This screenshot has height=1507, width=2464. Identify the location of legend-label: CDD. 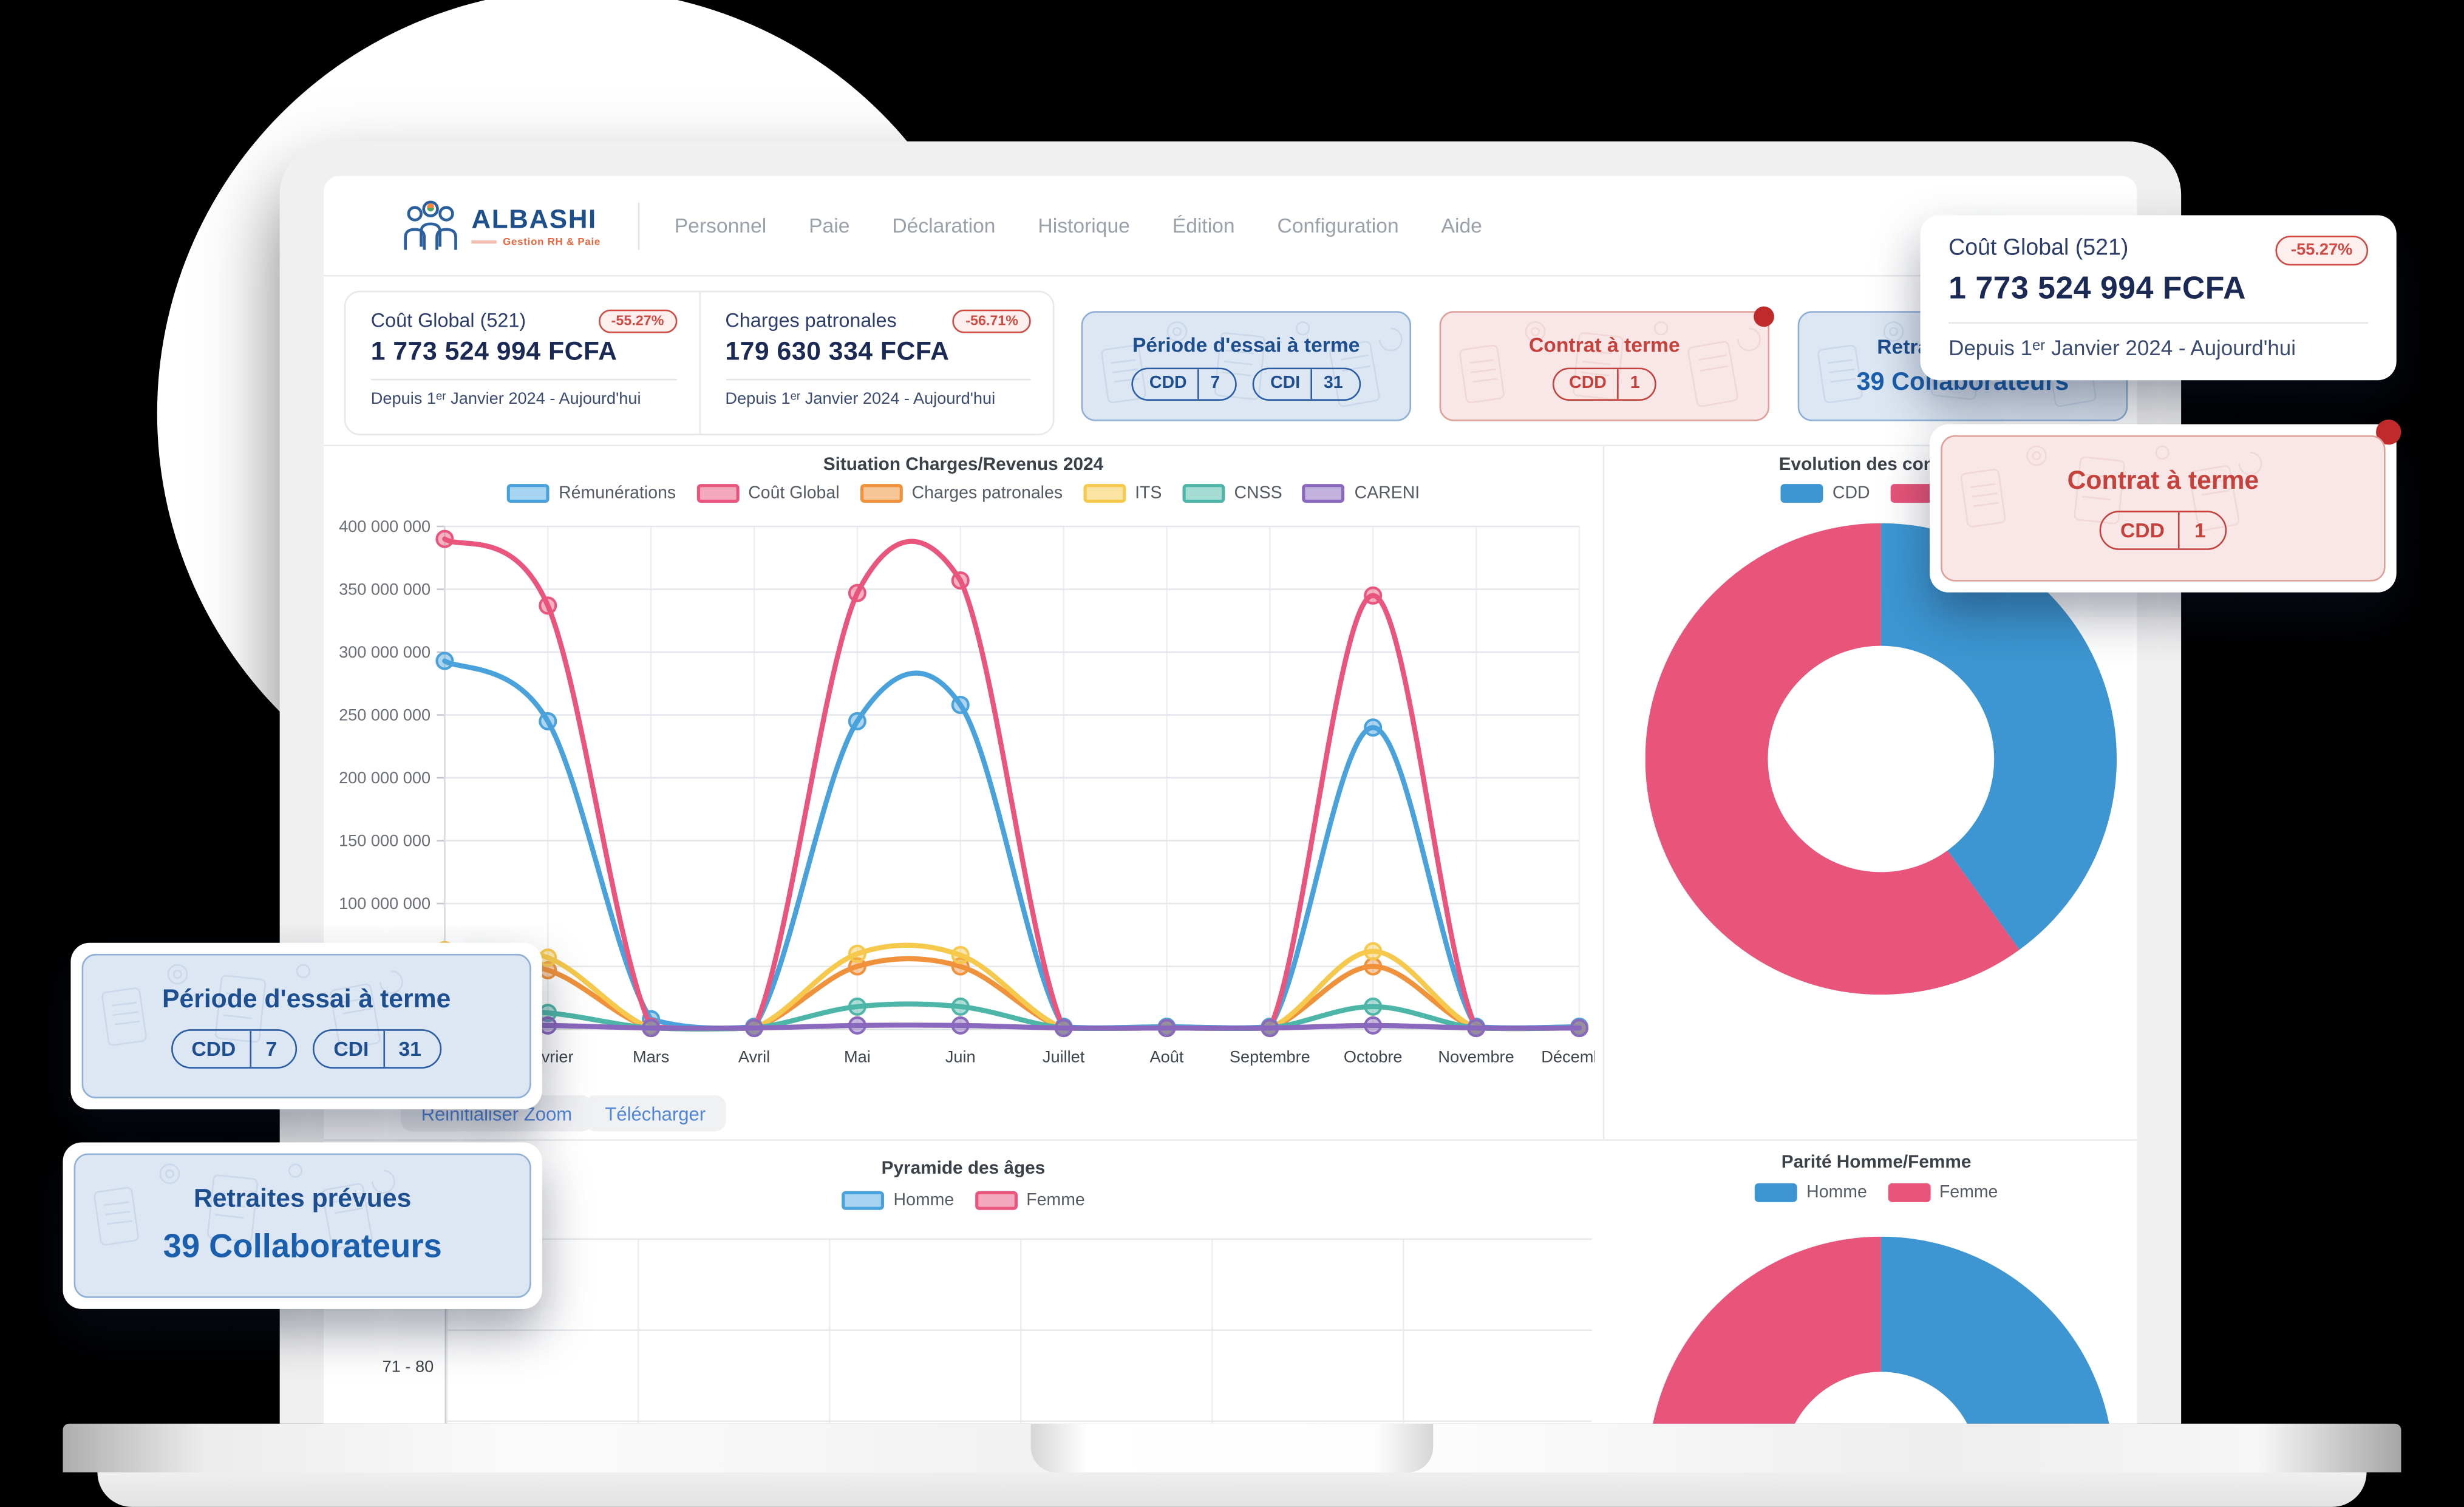
(1851, 493).